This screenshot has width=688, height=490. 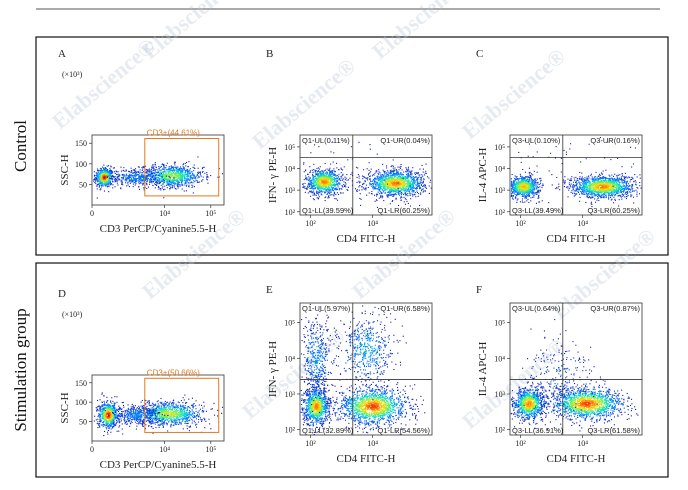 I want to click on quadrant-label-lr: Q1-LR(60.25%), so click(x=403, y=210).